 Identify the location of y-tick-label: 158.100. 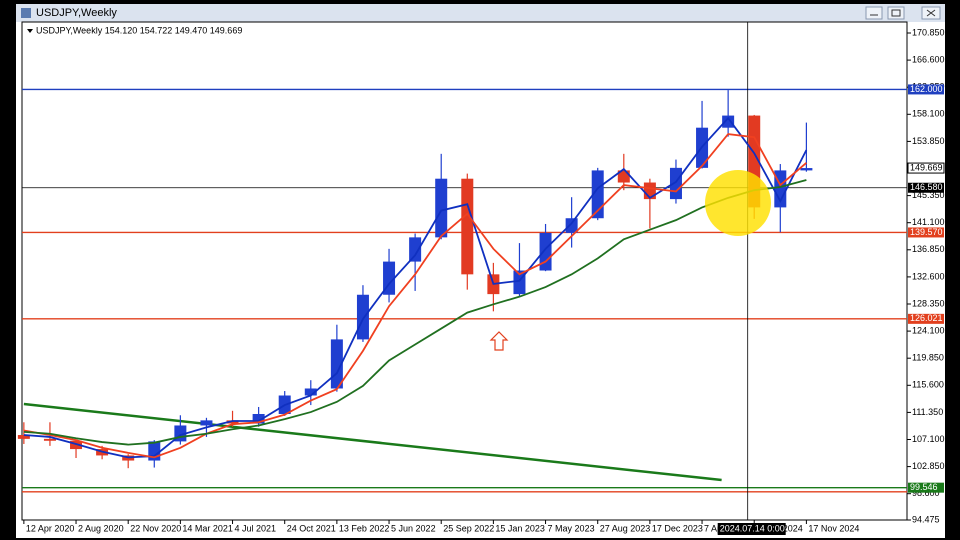
(928, 114).